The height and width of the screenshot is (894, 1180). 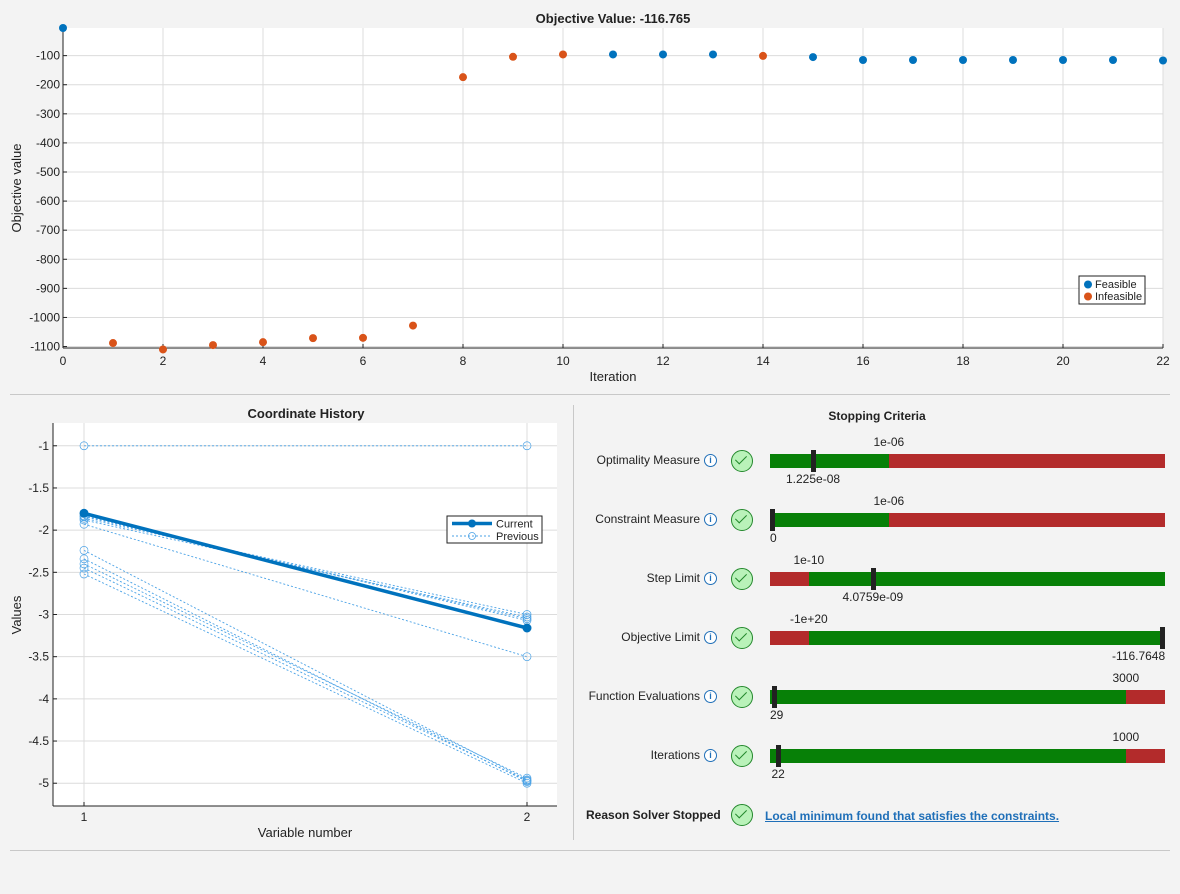 What do you see at coordinates (48, 230) in the screenshot?
I see `objective-ytick-label: -700` at bounding box center [48, 230].